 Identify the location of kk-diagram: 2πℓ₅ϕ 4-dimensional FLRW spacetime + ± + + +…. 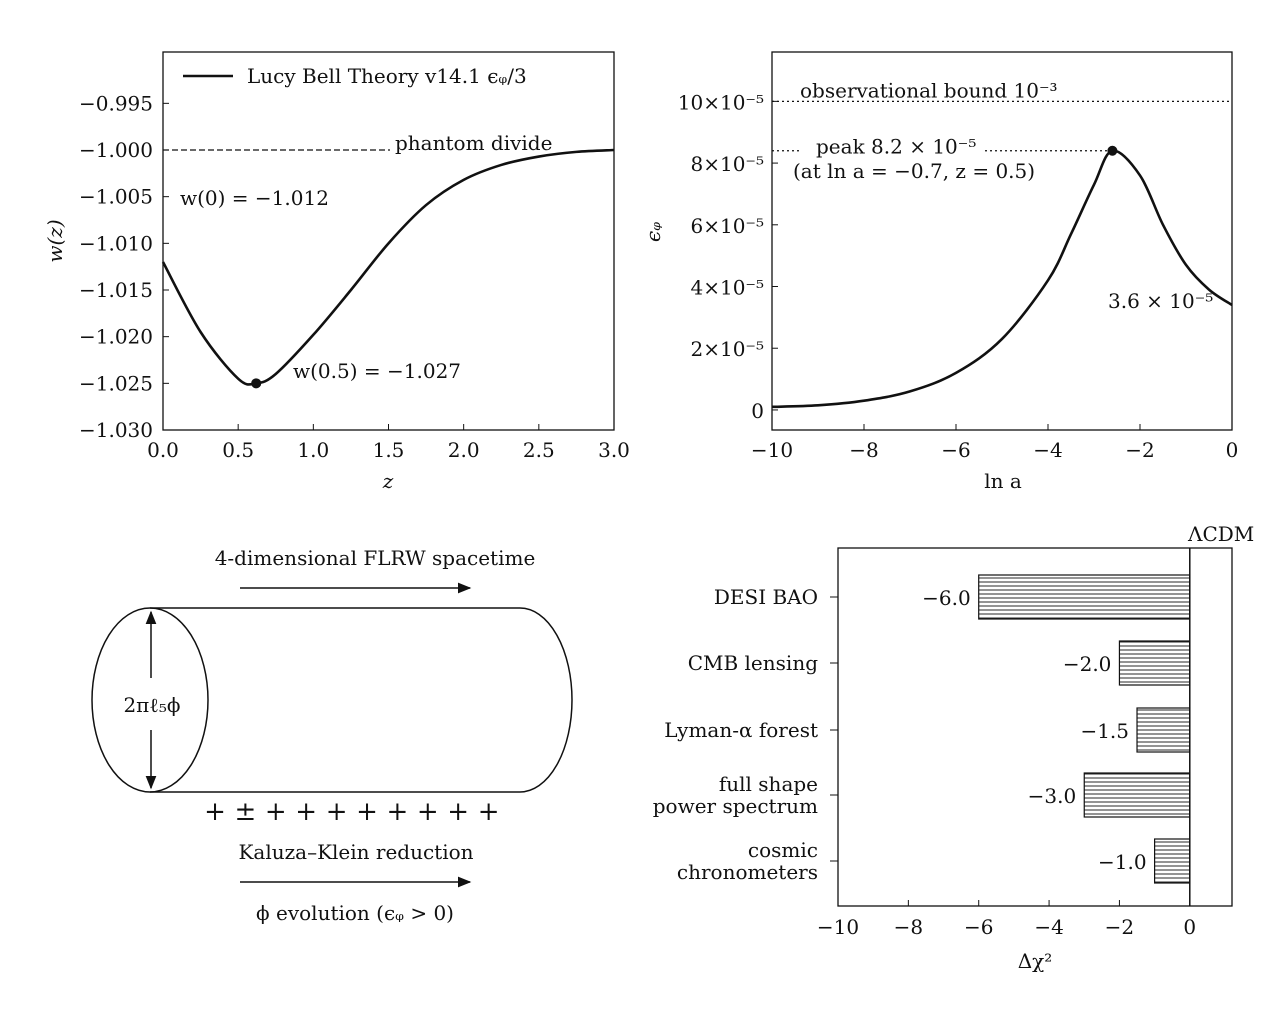
(332, 735).